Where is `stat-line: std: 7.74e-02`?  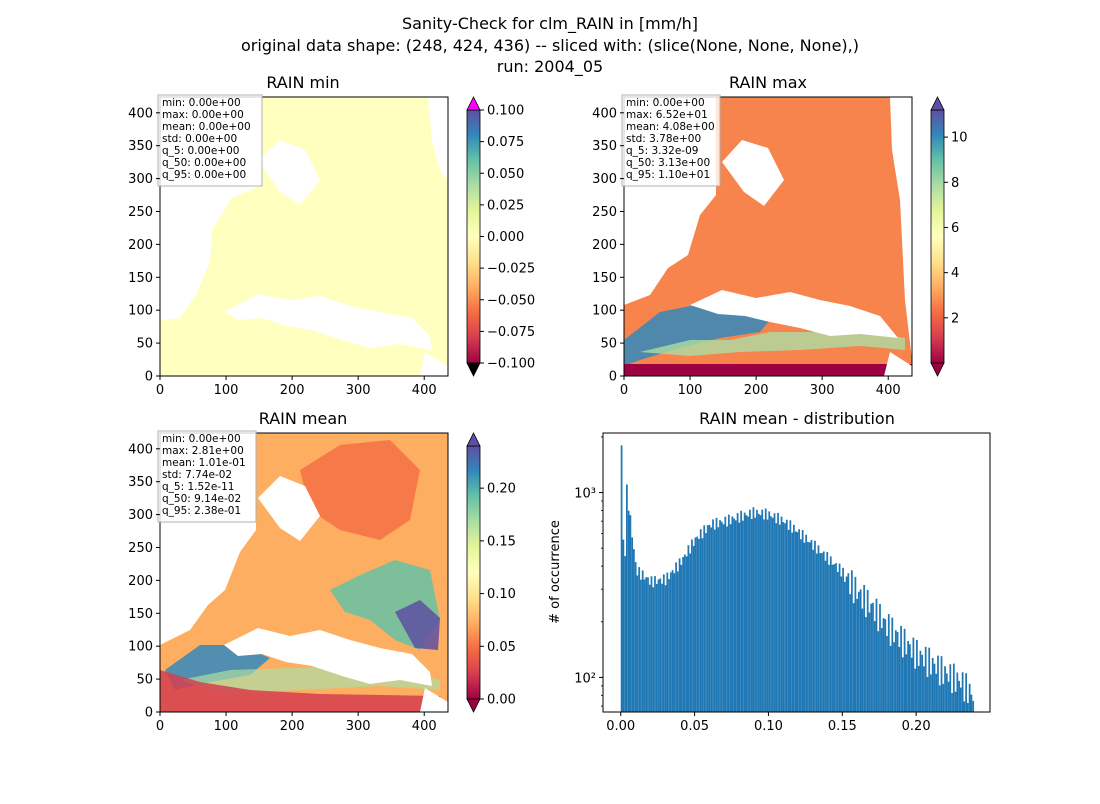 stat-line: std: 7.74e-02 is located at coordinates (197, 475).